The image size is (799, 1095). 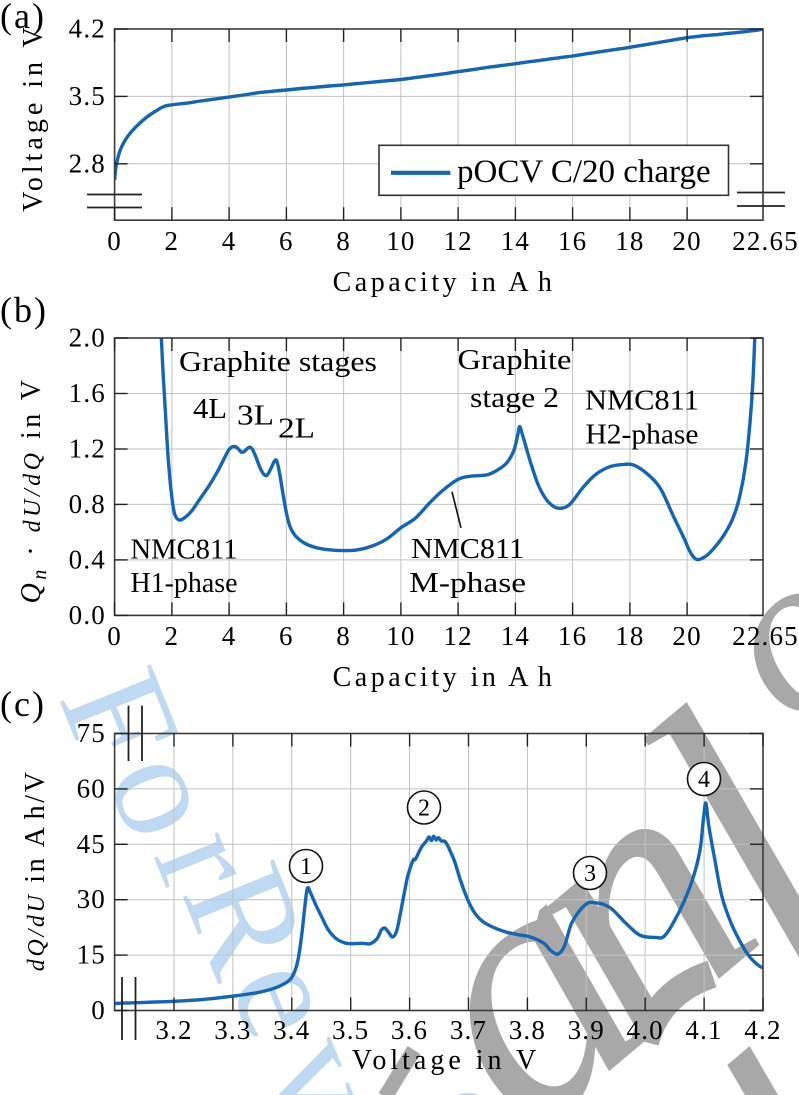 What do you see at coordinates (409, 1030) in the screenshot?
I see `svg-text: 3.6` at bounding box center [409, 1030].